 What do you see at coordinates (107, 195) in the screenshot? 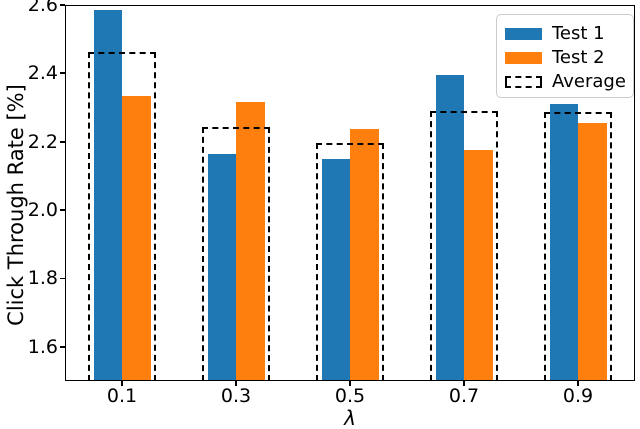
I see `bar-test1-0.1` at bounding box center [107, 195].